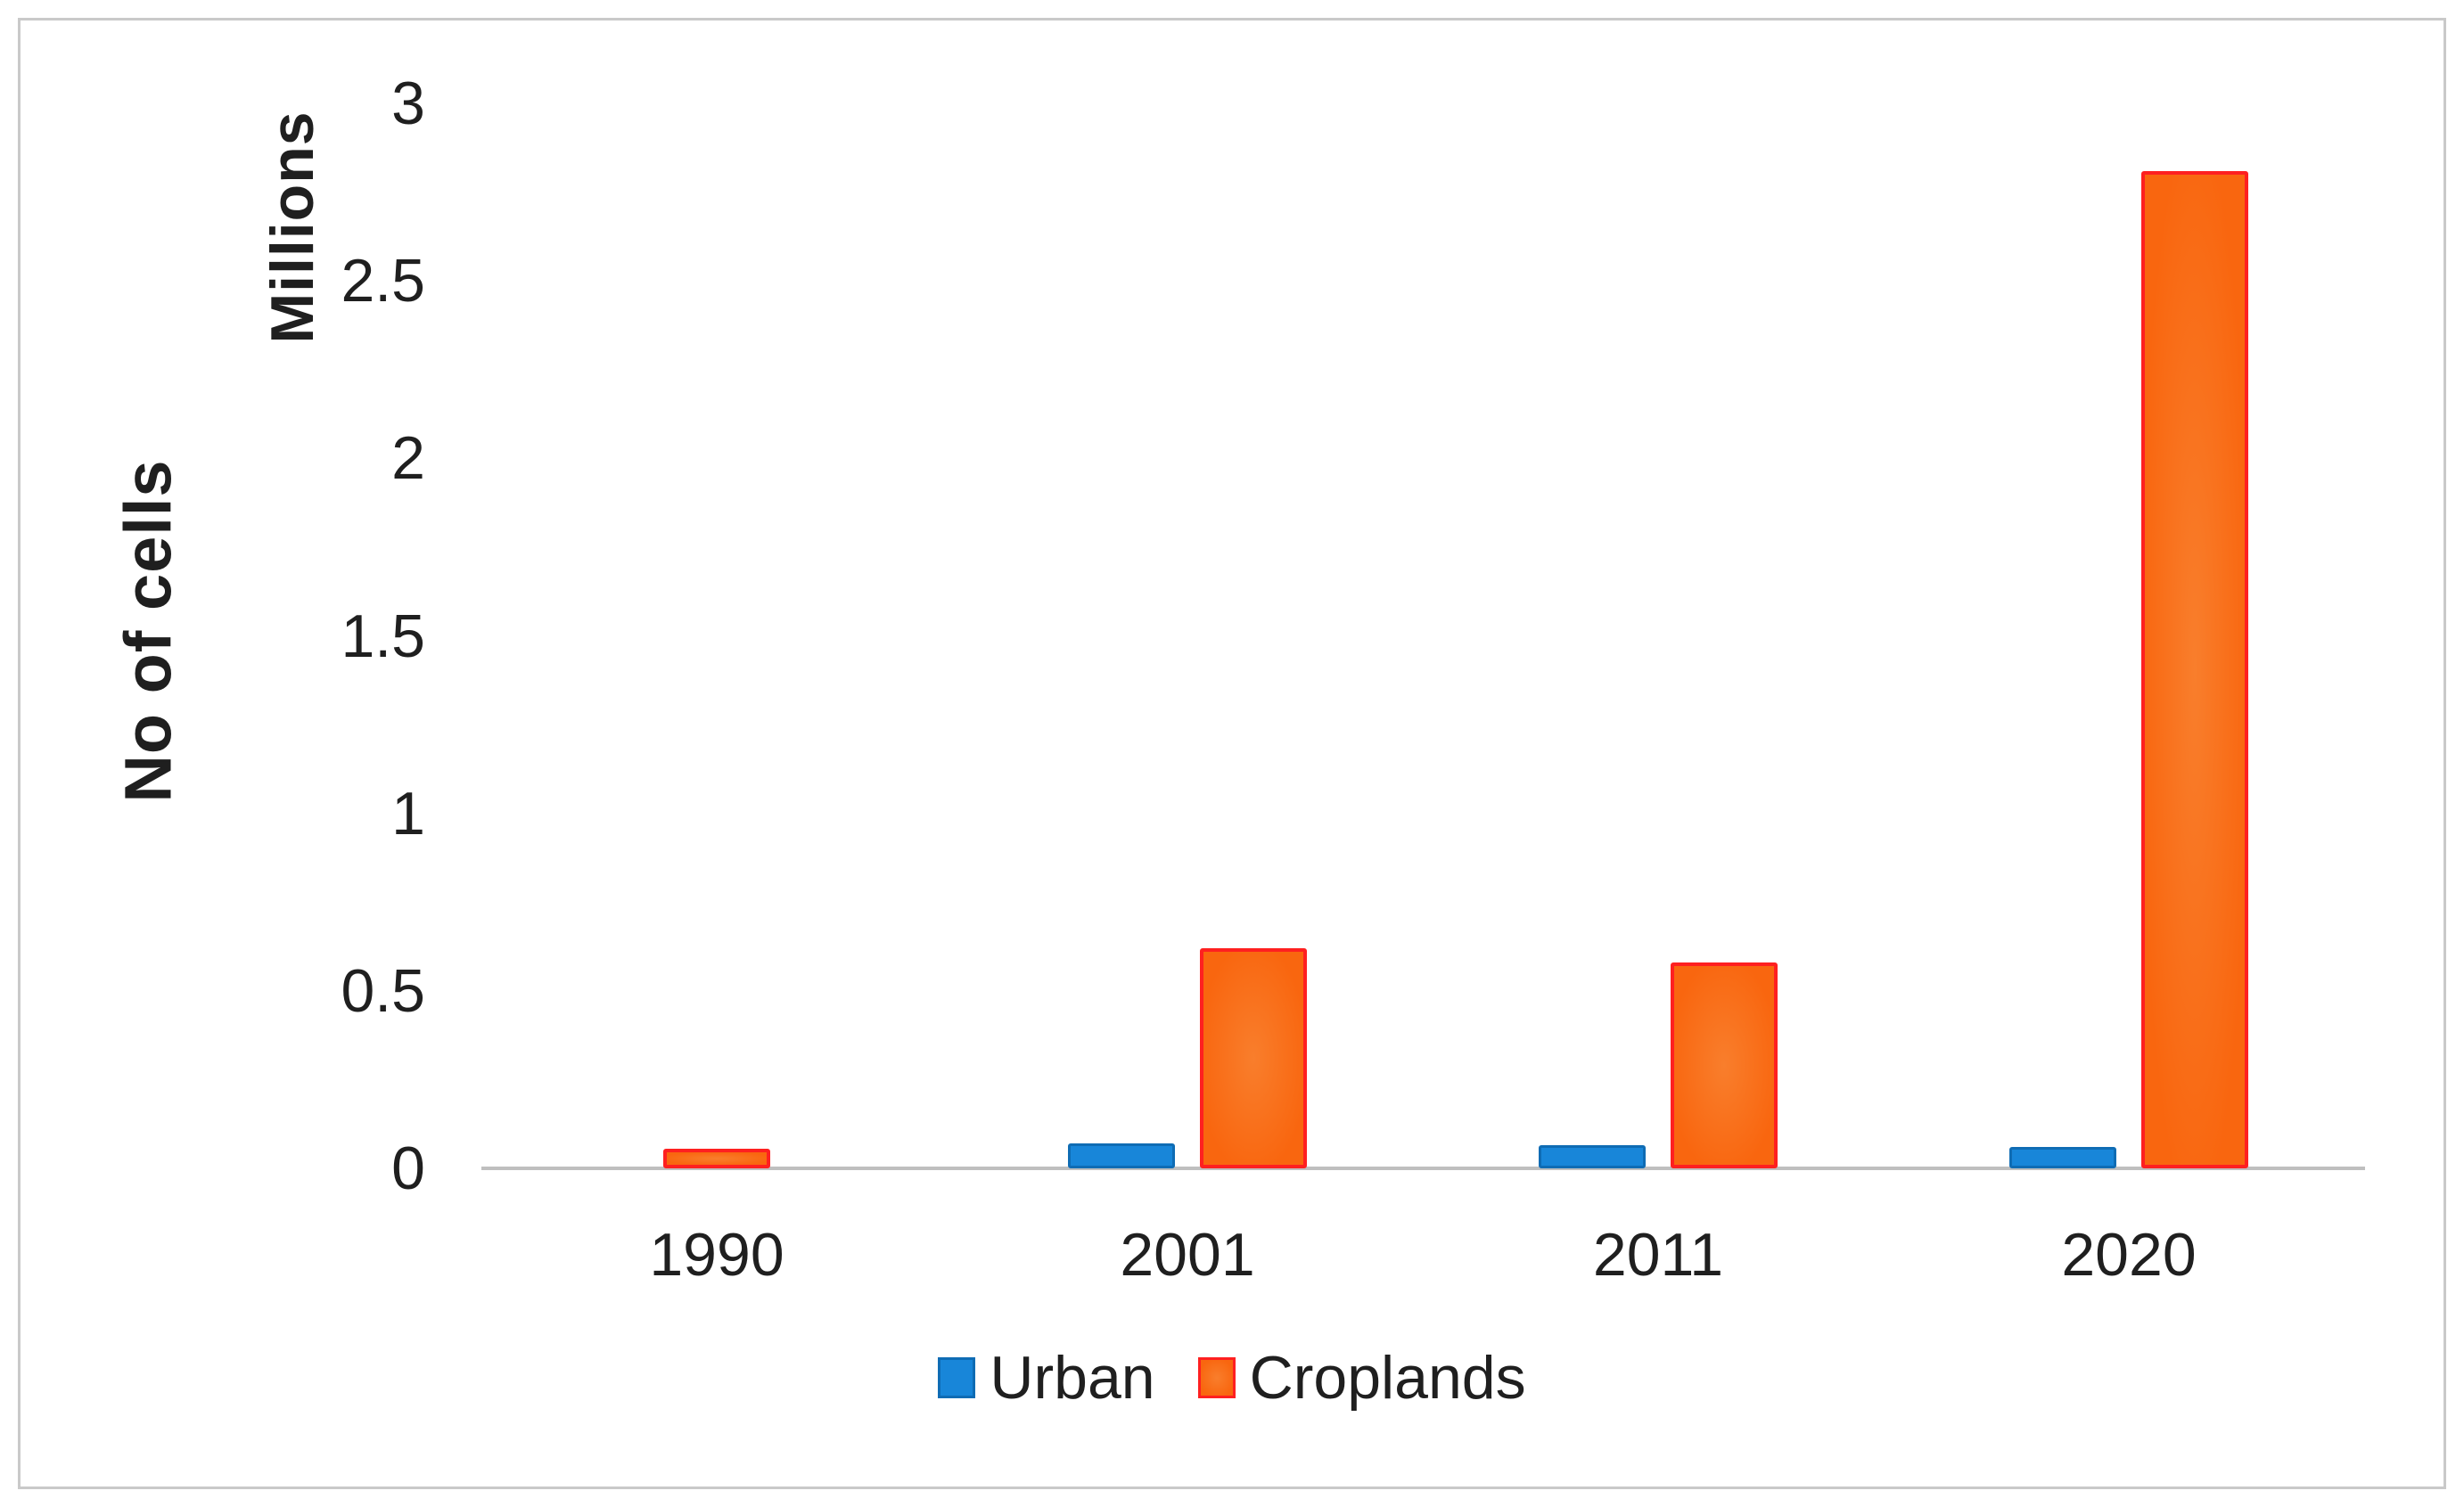 Image resolution: width=2464 pixels, height=1507 pixels. I want to click on bar-urban-2011, so click(1592, 1156).